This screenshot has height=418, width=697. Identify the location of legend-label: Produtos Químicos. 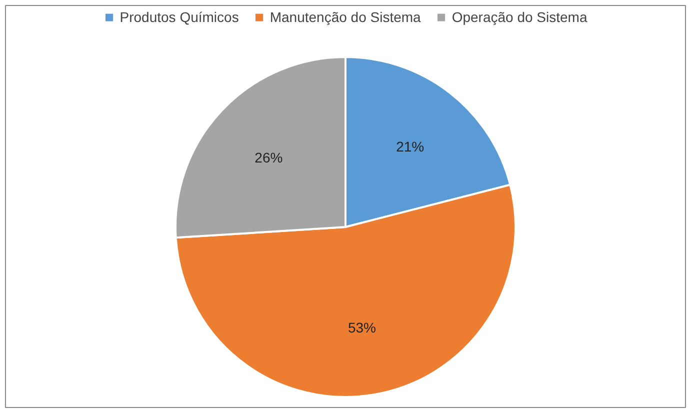
(179, 17).